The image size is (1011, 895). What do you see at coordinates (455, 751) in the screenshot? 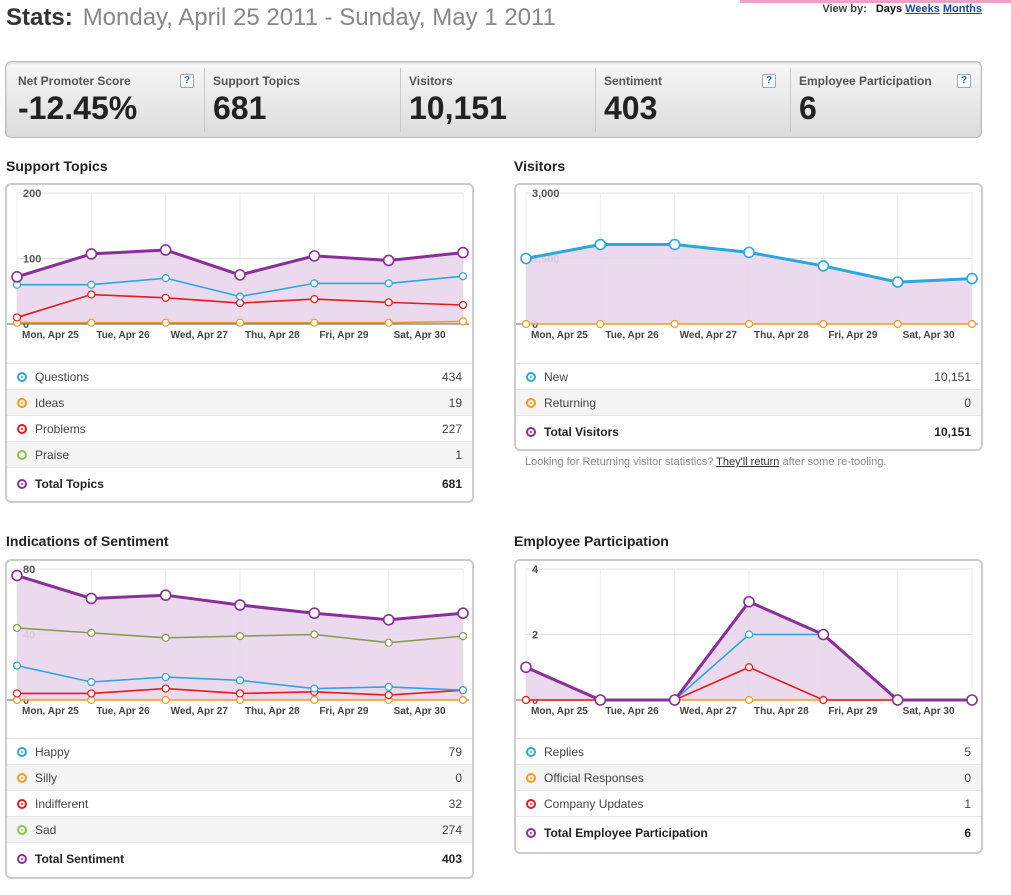
I see `legend-value: 79` at bounding box center [455, 751].